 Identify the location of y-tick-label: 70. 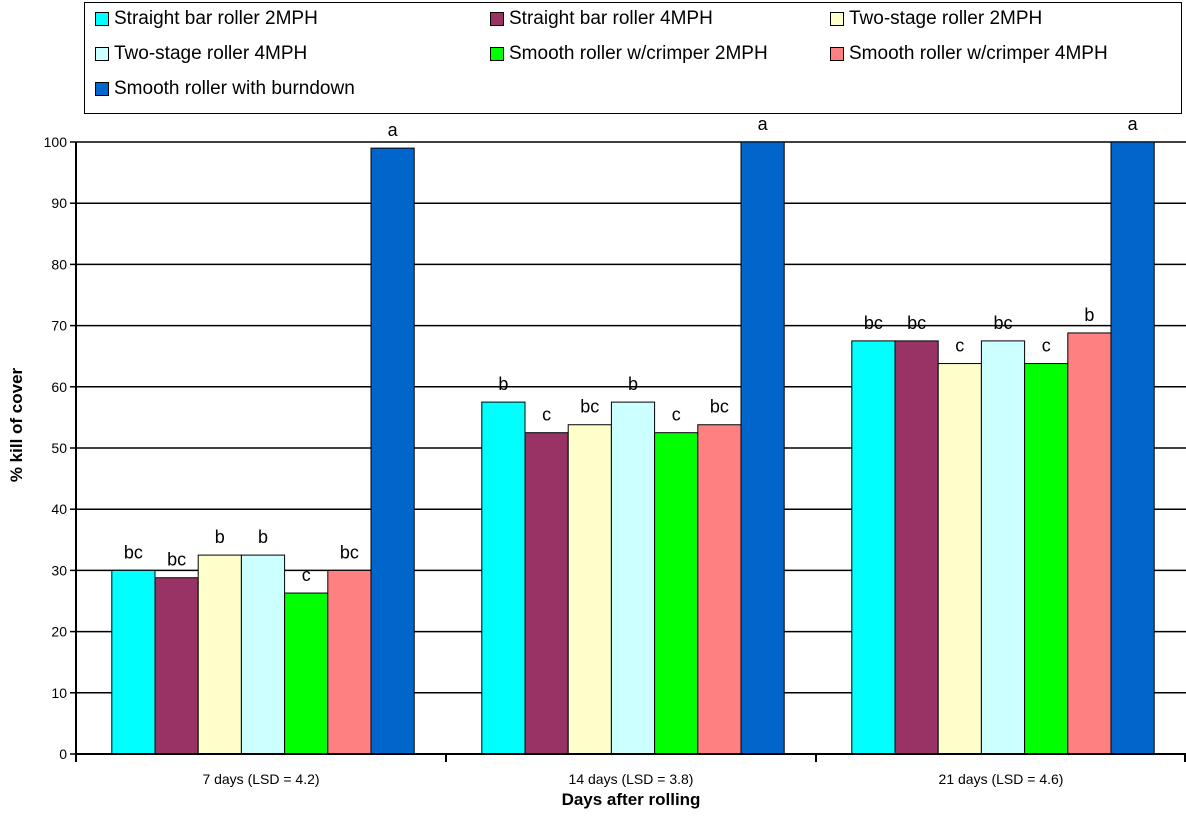
(59, 326).